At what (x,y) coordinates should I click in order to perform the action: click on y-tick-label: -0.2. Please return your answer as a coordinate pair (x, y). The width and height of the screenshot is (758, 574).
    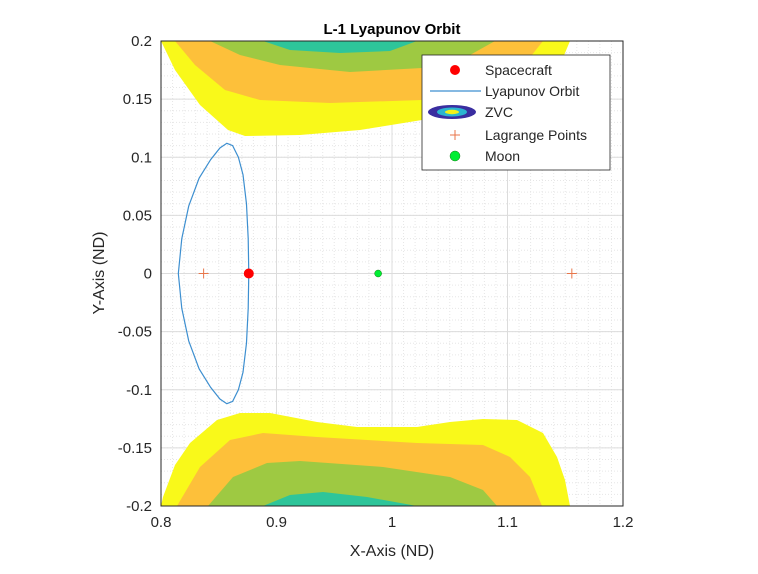
    Looking at the image, I should click on (139, 506).